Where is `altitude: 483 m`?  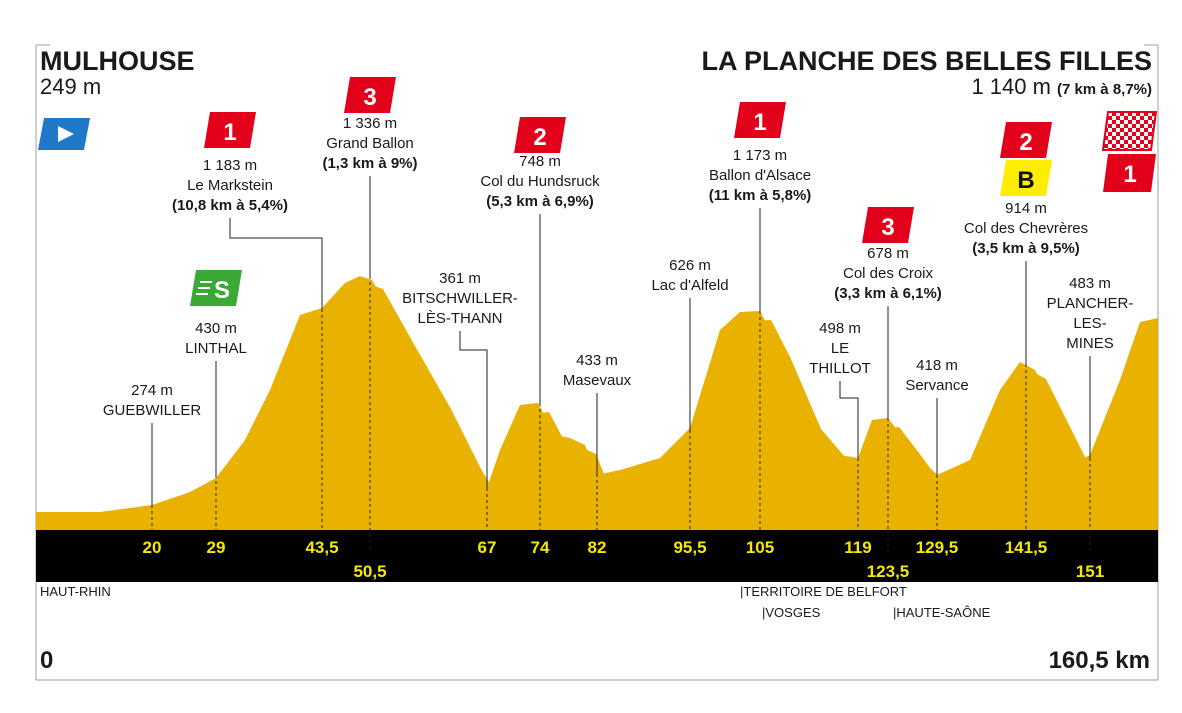 altitude: 483 m is located at coordinates (1090, 283).